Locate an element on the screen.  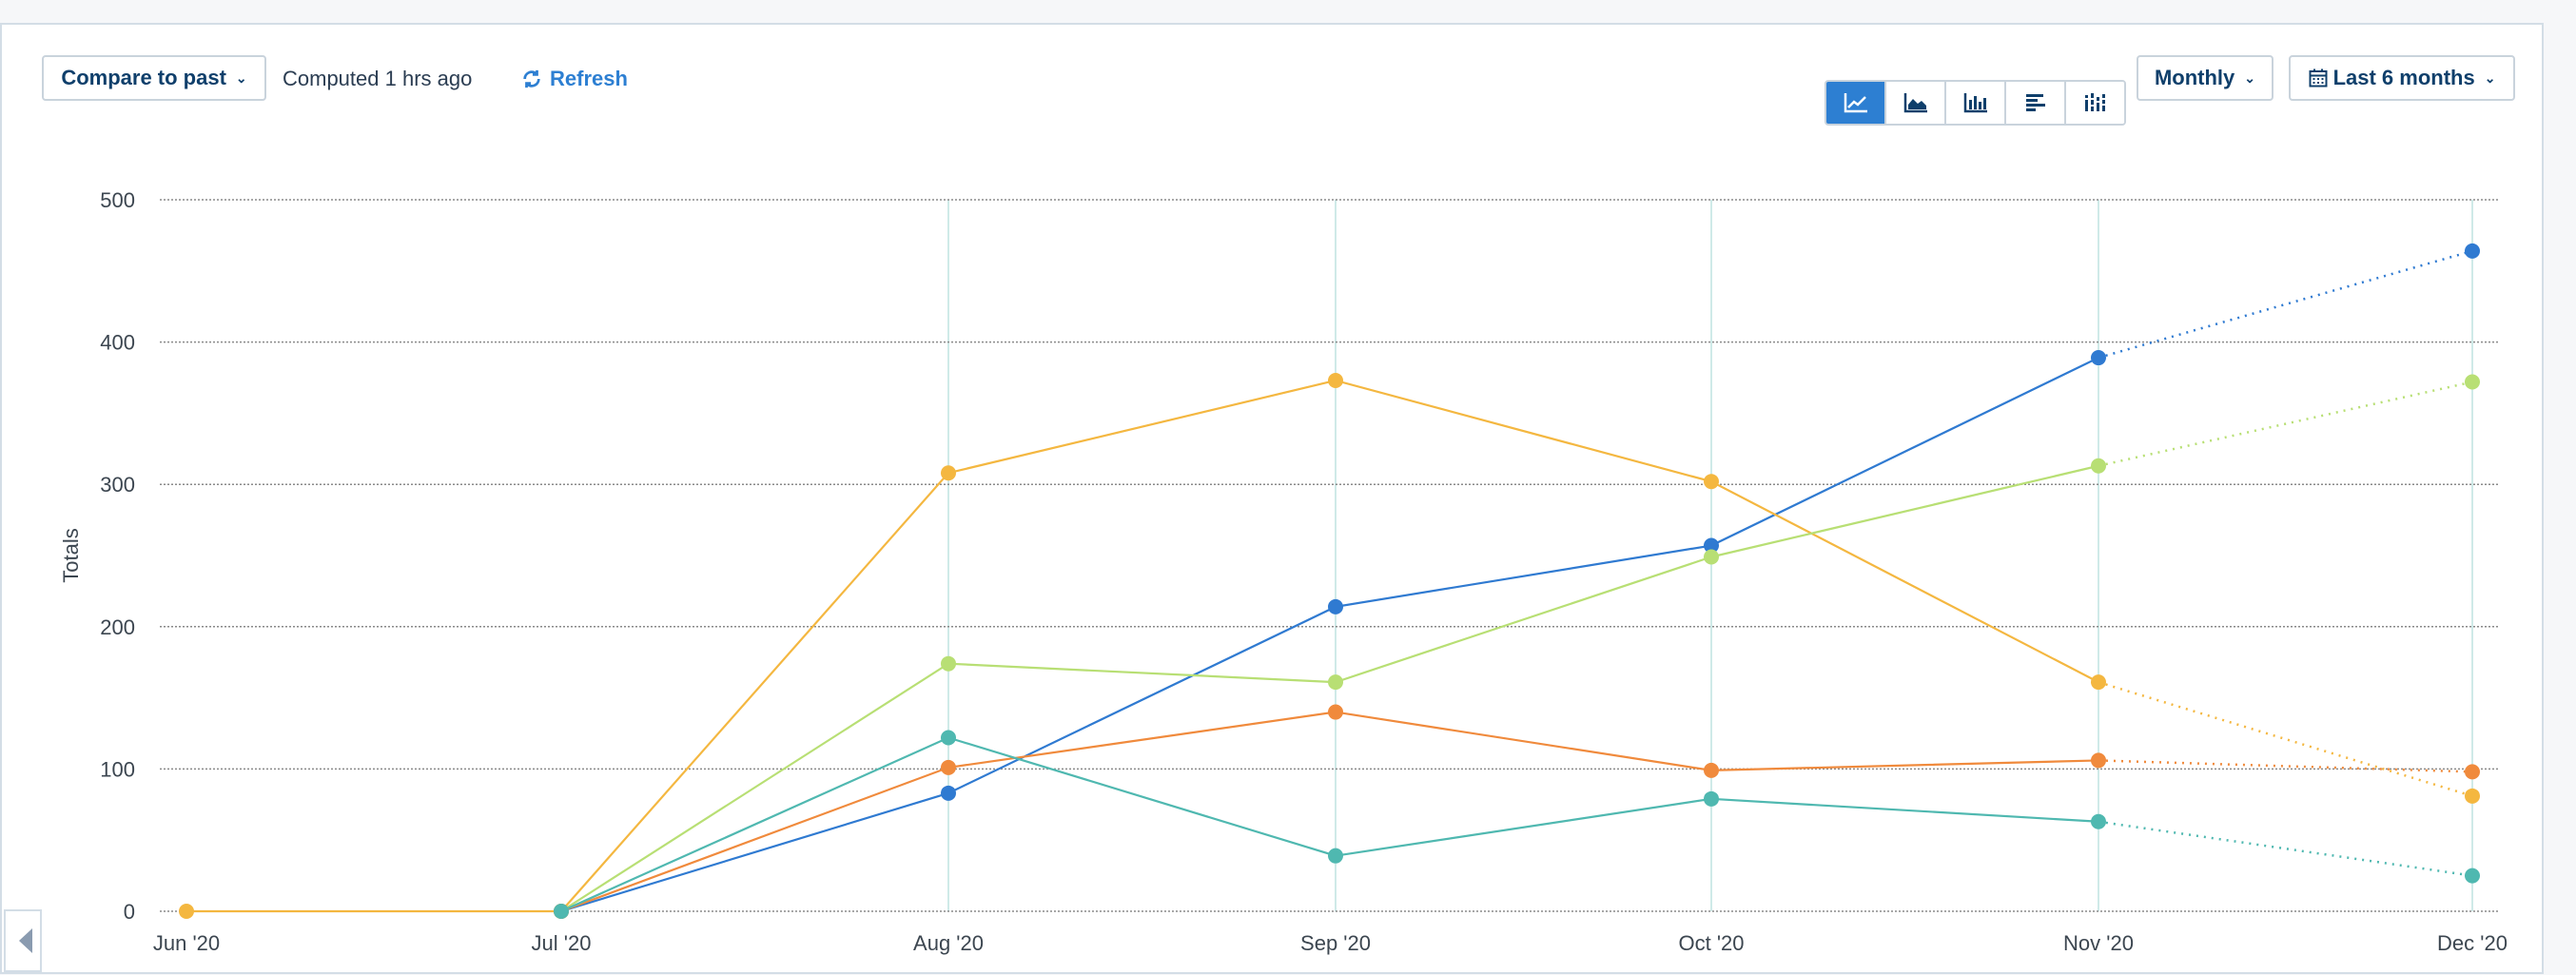
collapse-panel-button is located at coordinates (23, 940).